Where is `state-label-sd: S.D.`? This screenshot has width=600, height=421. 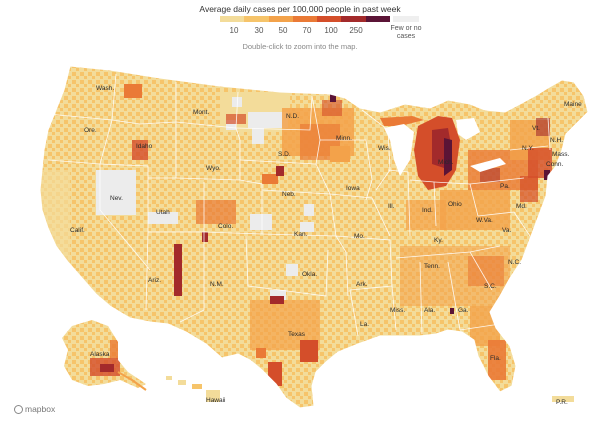 state-label-sd: S.D. is located at coordinates (284, 154).